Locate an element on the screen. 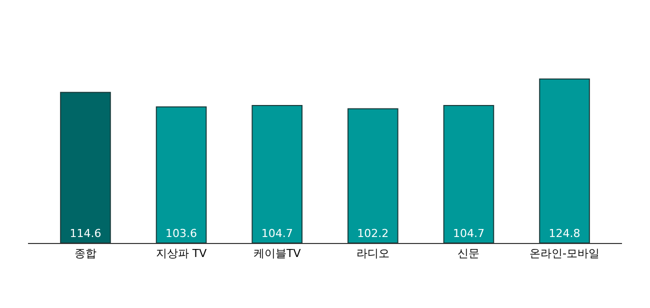 This screenshot has height=308, width=650. data-label: 124.8 is located at coordinates (564, 233).